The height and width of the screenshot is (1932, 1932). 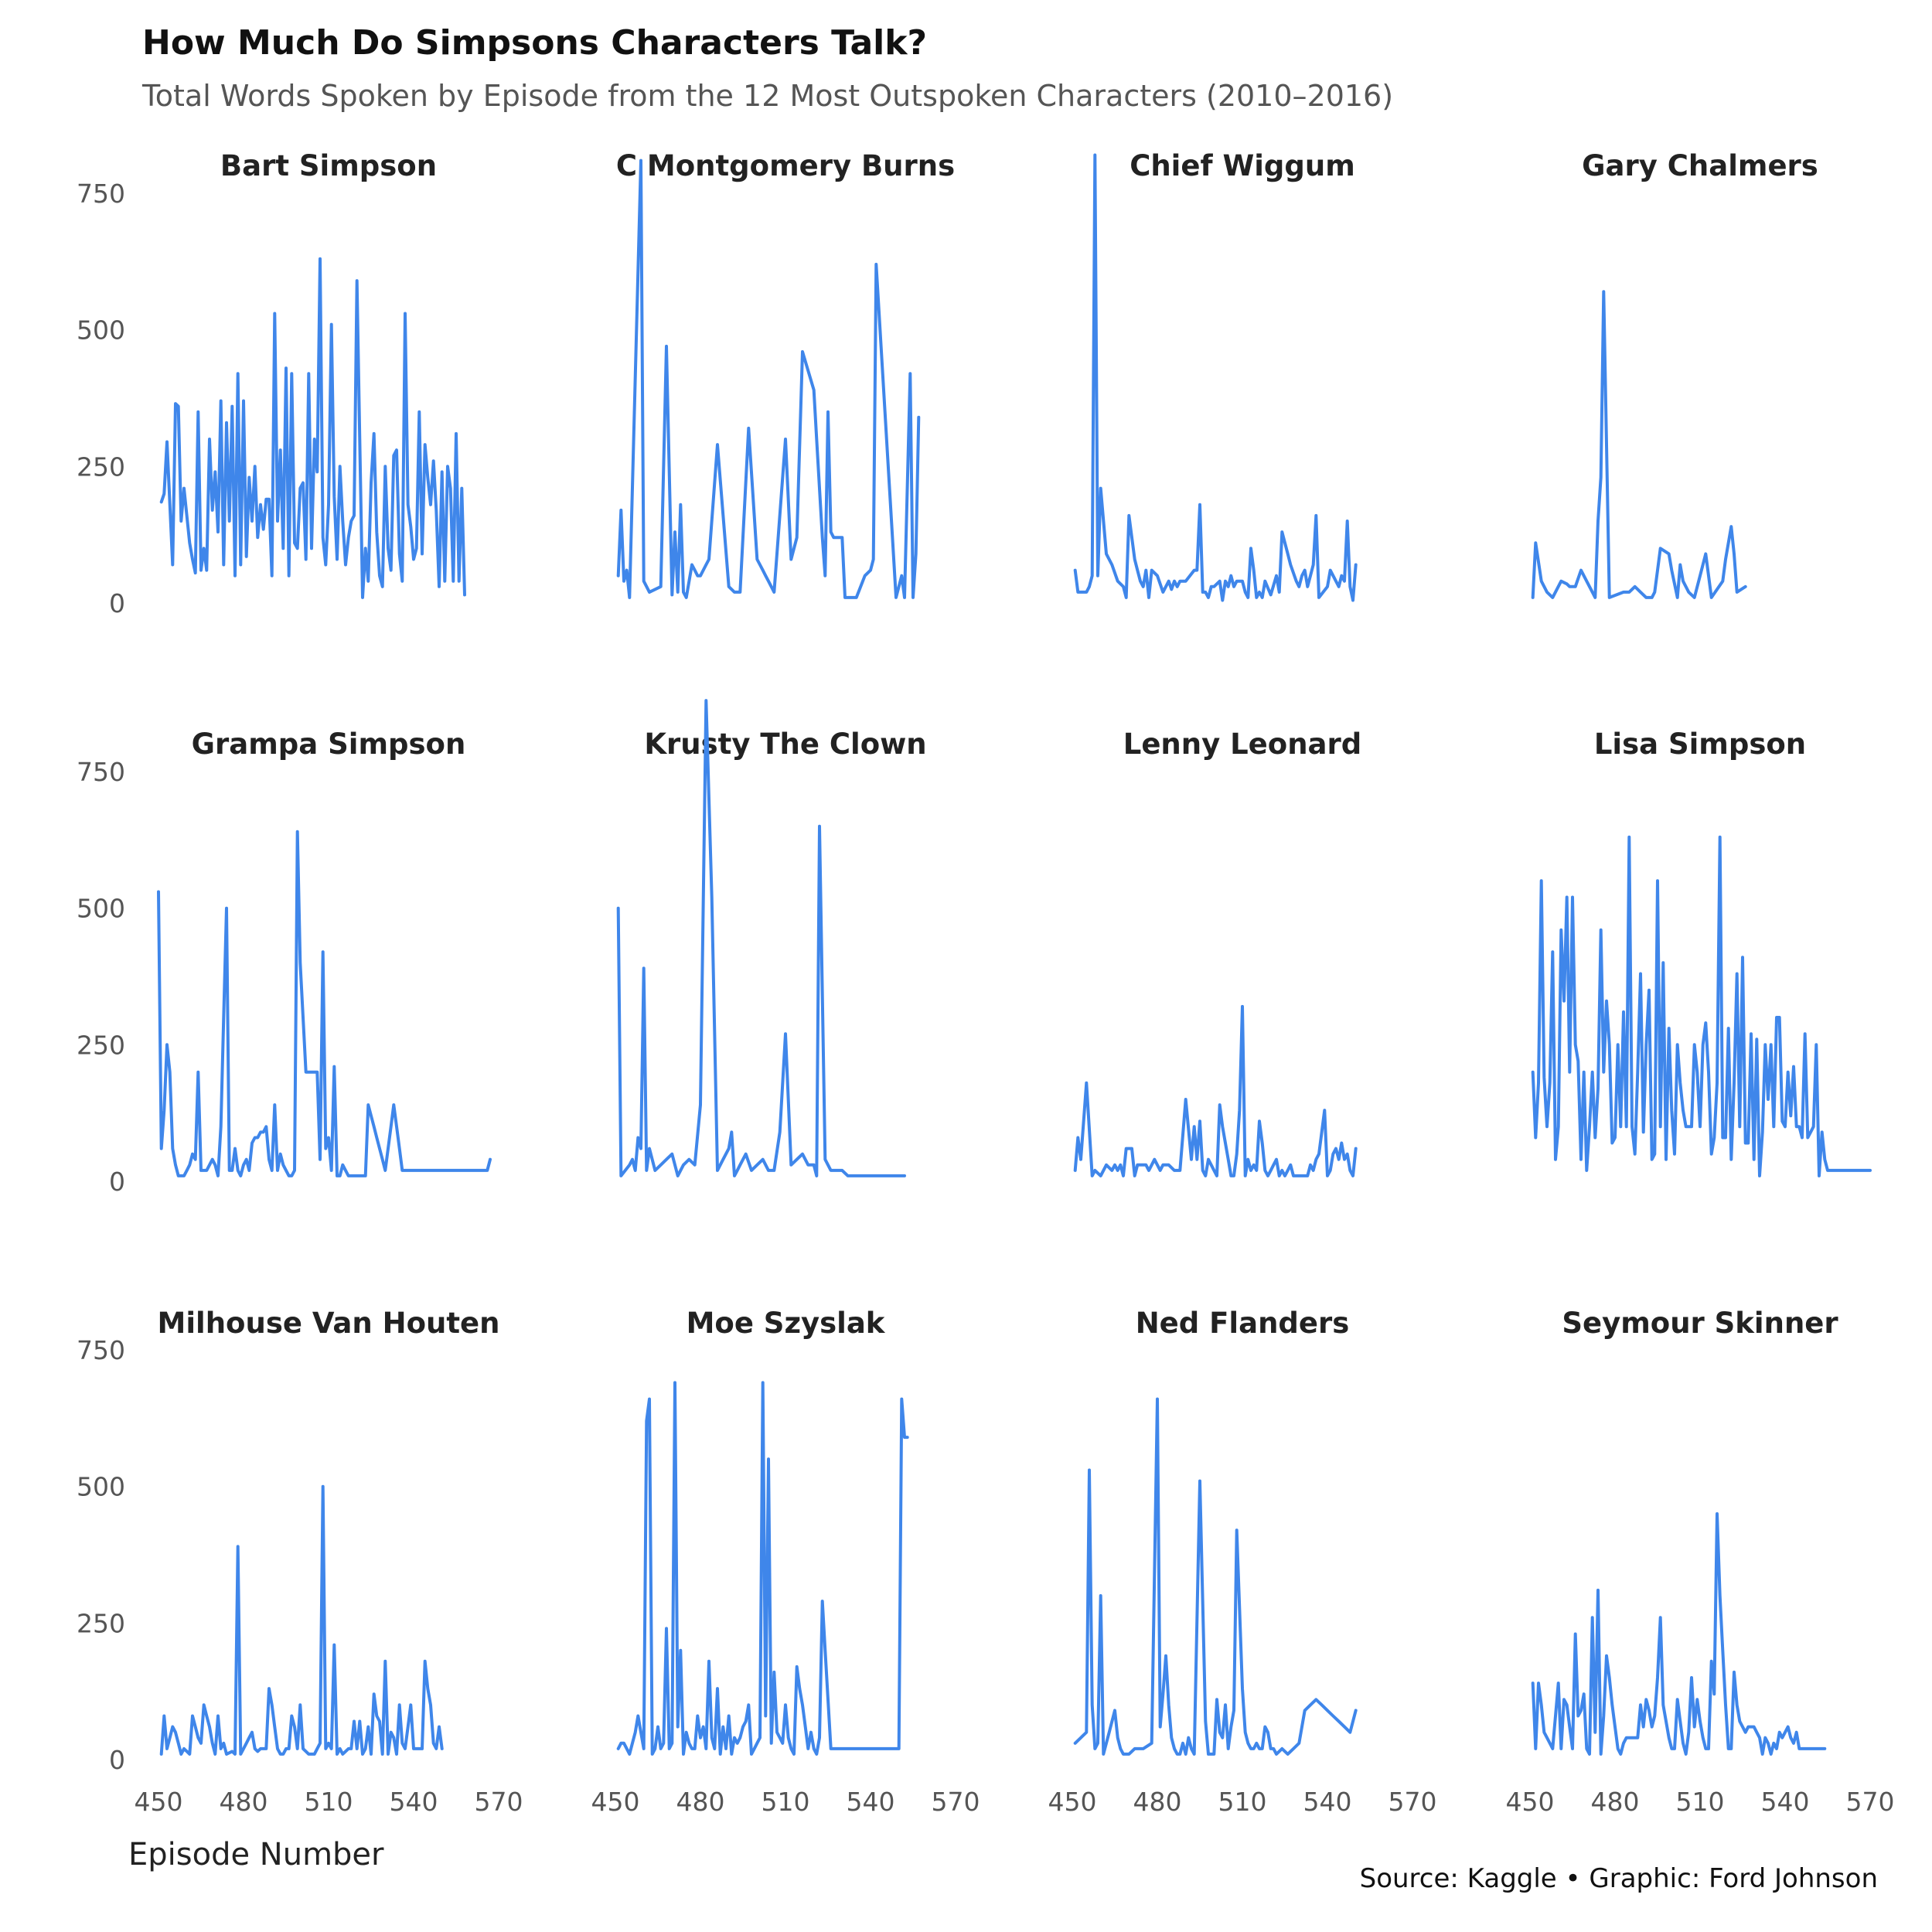 I want to click on facet-panel: Lenny Leonard, so click(x=1217, y=952).